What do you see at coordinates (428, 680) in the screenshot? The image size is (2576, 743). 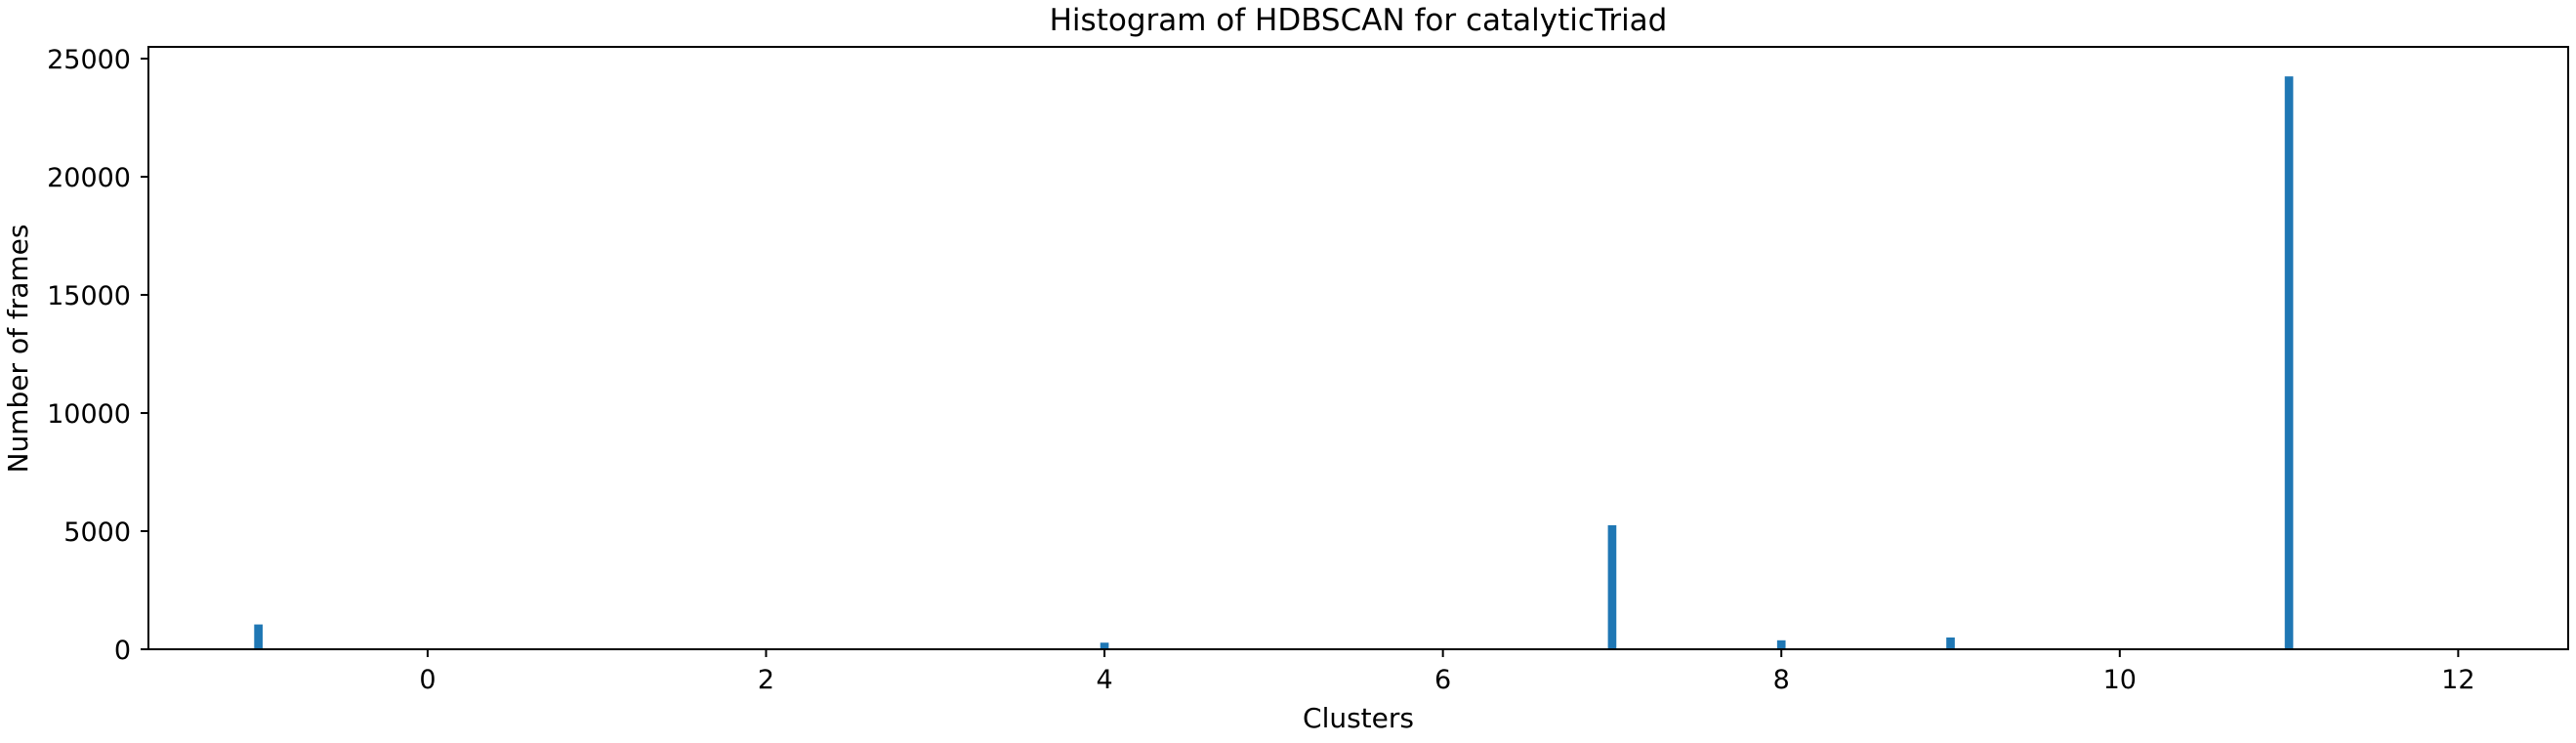 I see `x-tick-label: 0` at bounding box center [428, 680].